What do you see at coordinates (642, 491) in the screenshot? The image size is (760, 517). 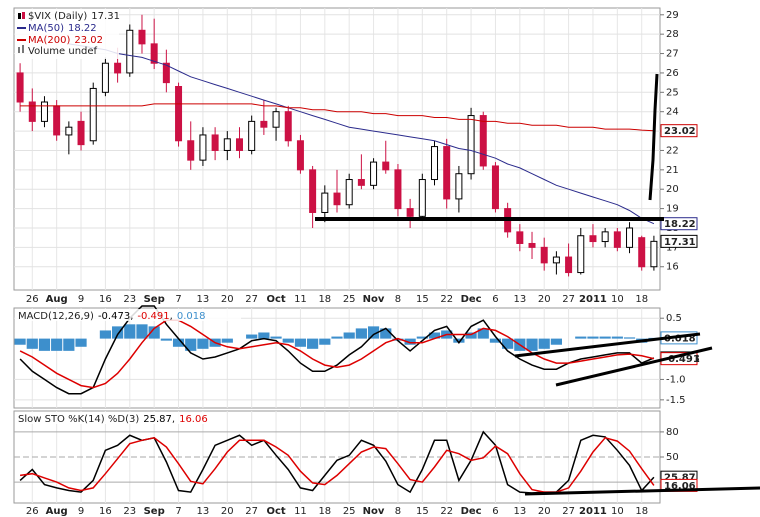 I see `sto-trend-line` at bounding box center [642, 491].